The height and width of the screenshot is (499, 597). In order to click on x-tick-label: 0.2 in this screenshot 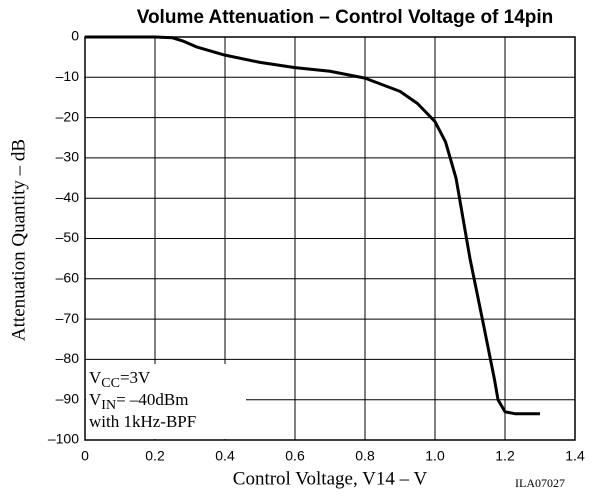, I will do `click(155, 456)`.